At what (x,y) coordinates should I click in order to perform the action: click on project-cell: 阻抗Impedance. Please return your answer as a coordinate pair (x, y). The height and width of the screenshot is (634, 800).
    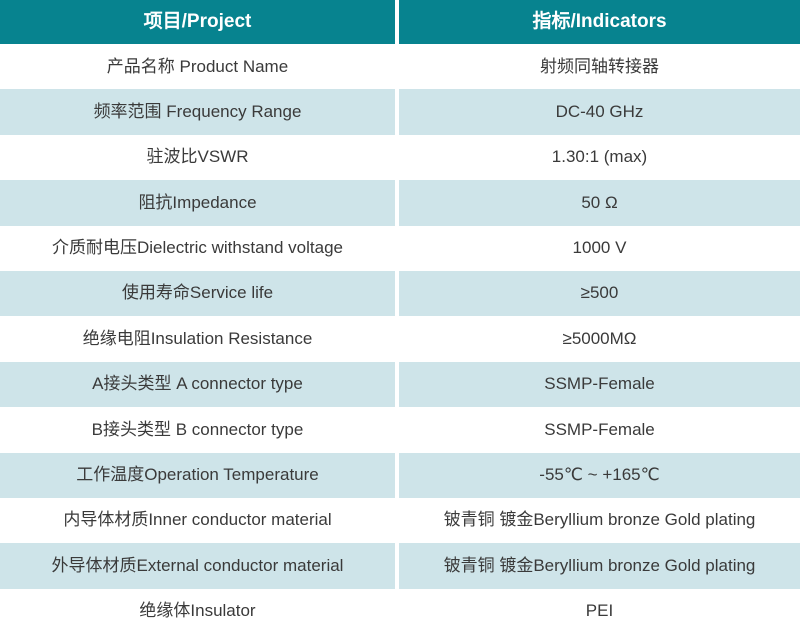
    Looking at the image, I should click on (197, 203).